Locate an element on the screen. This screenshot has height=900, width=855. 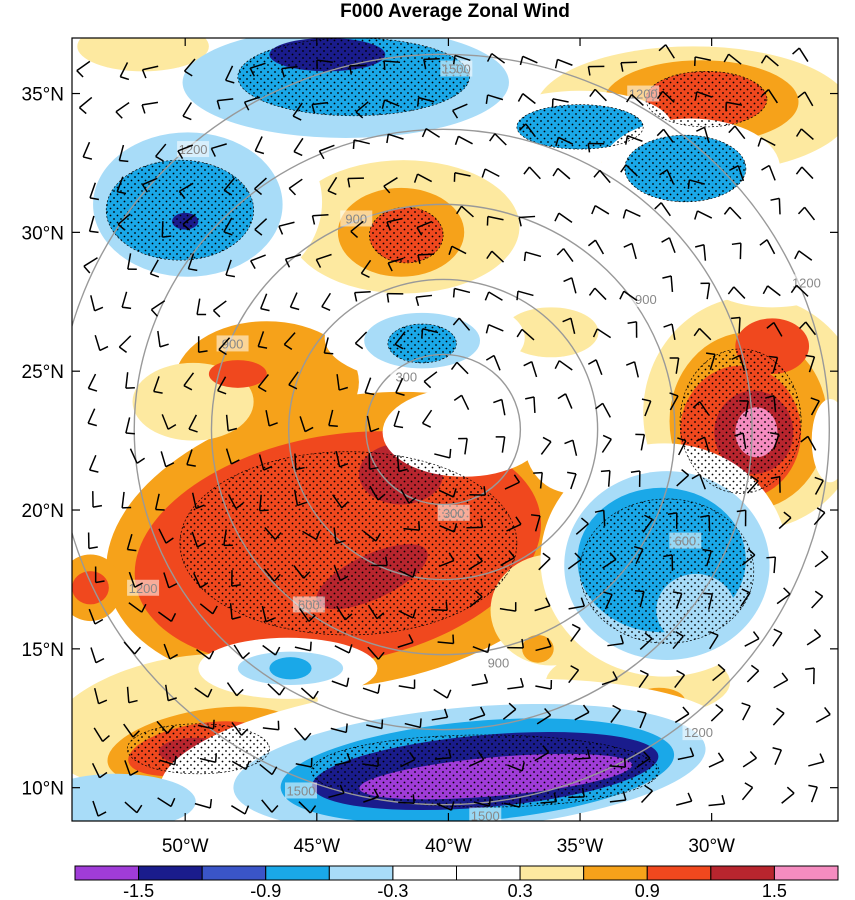
x-tick-label-1: 50°W is located at coordinates (185, 846).